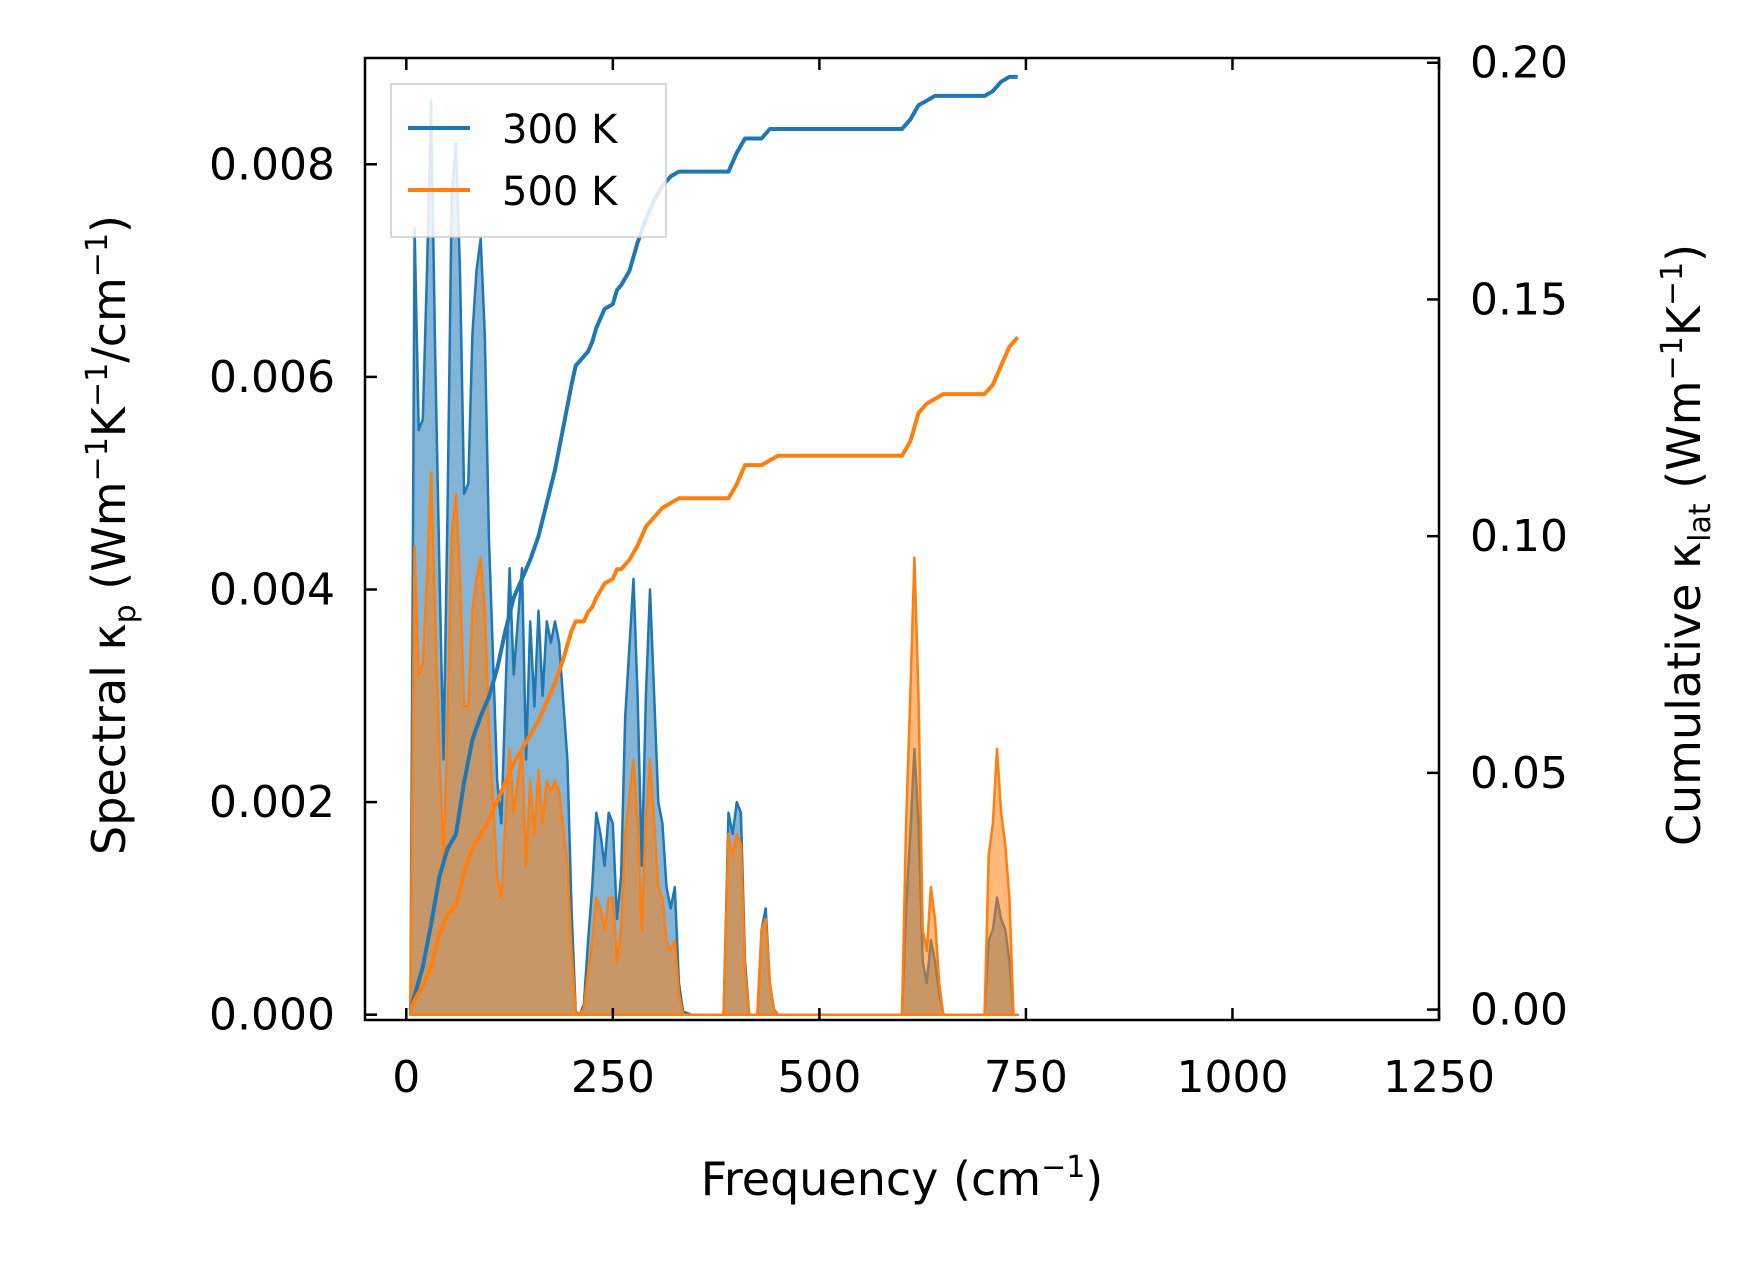  I want to click on legend-label-300k: 300 K, so click(560, 130).